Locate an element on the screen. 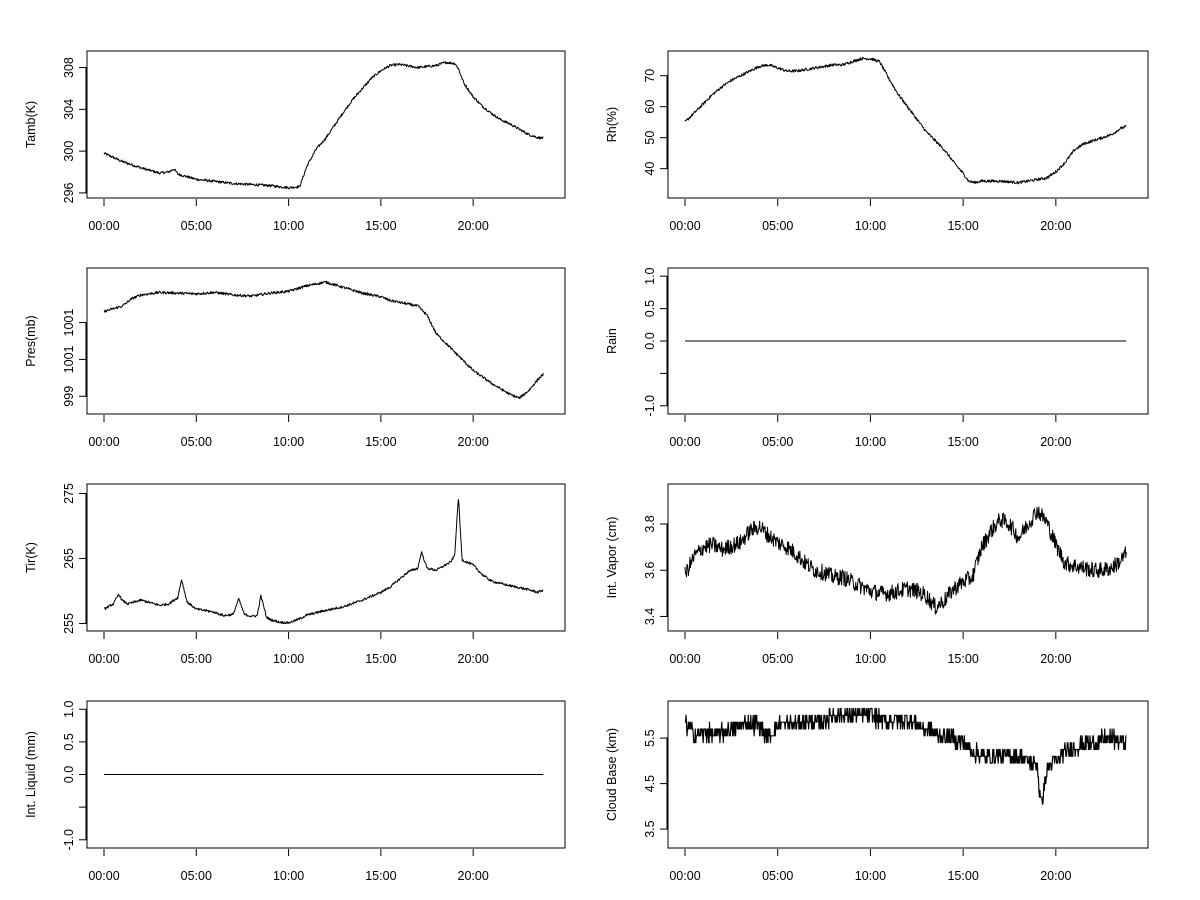 This screenshot has width=1200, height=900. y-axis-label: Int. Vapor (cm) is located at coordinates (612, 558).